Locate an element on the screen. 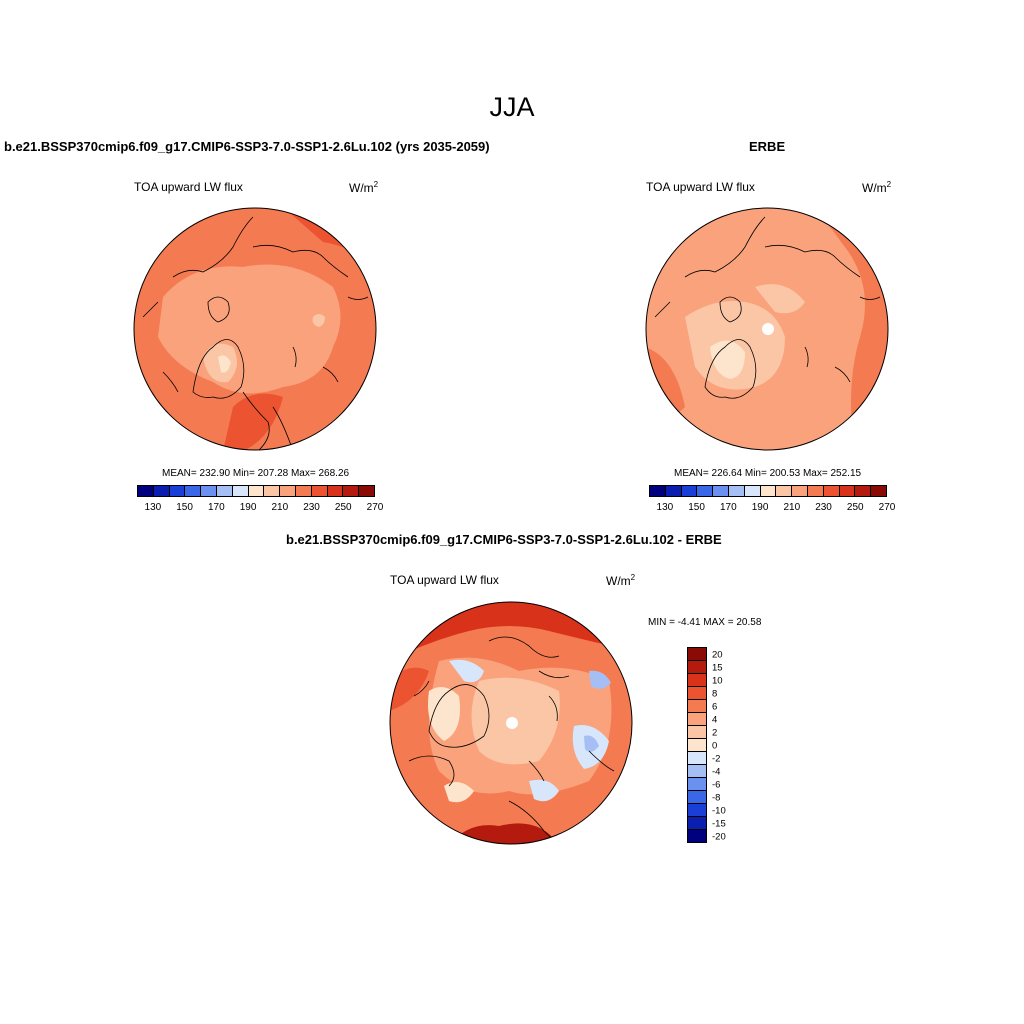  obs-colorbar is located at coordinates (768, 491).